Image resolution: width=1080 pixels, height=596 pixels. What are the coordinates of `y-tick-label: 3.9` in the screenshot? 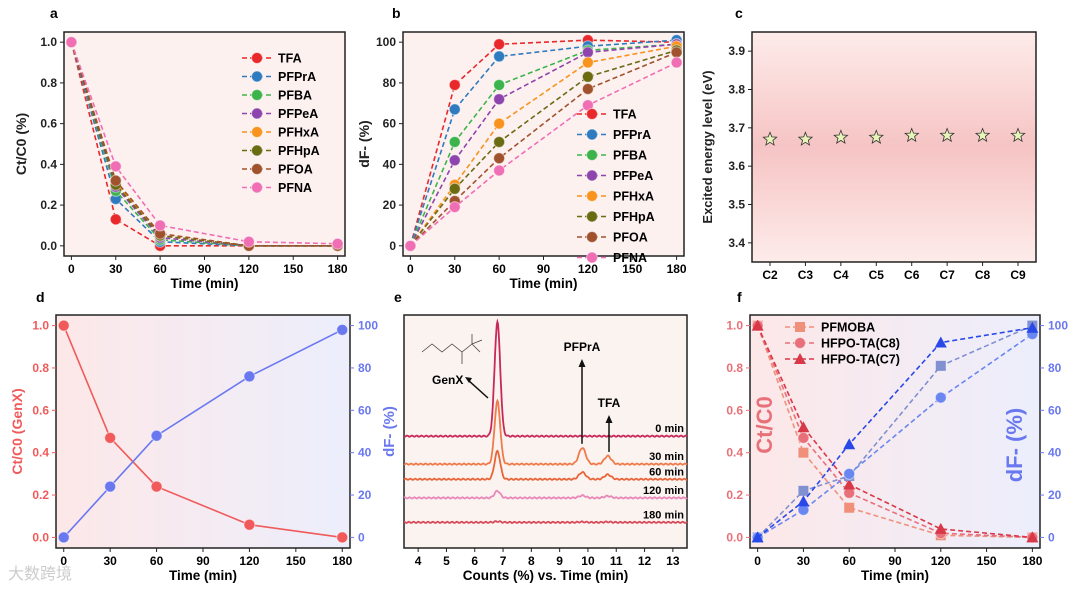 It's located at (736, 51).